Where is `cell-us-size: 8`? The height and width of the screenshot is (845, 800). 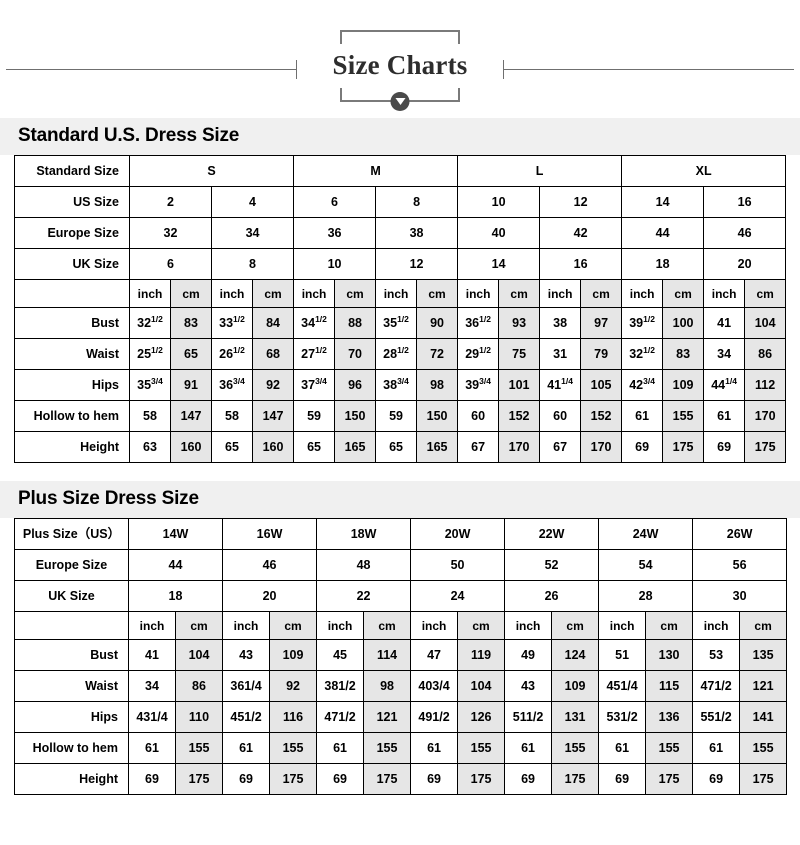
cell-us-size: 8 is located at coordinates (417, 202).